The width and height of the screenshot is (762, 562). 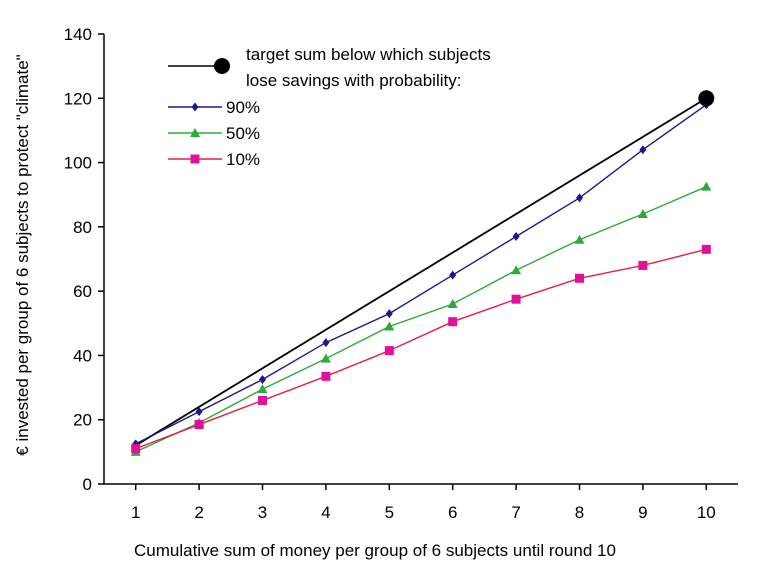 What do you see at coordinates (87, 484) in the screenshot?
I see `y-tick-label: 0` at bounding box center [87, 484].